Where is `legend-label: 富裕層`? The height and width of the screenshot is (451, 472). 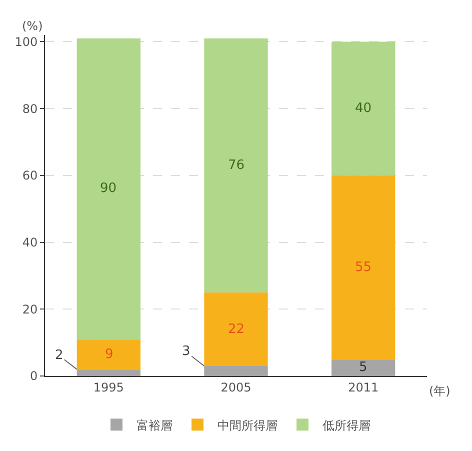 legend-label: 富裕層 is located at coordinates (154, 425).